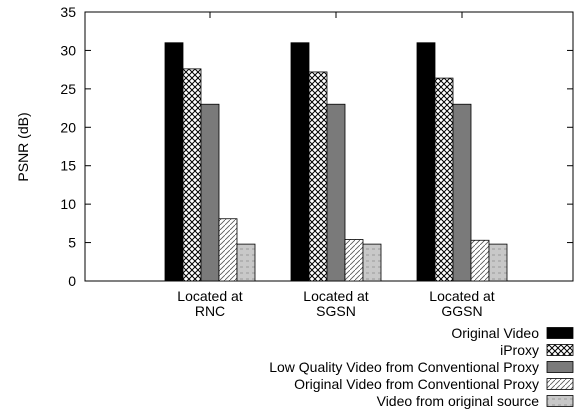 The height and width of the screenshot is (413, 587). I want to click on y-tick-label: 15, so click(68, 166).